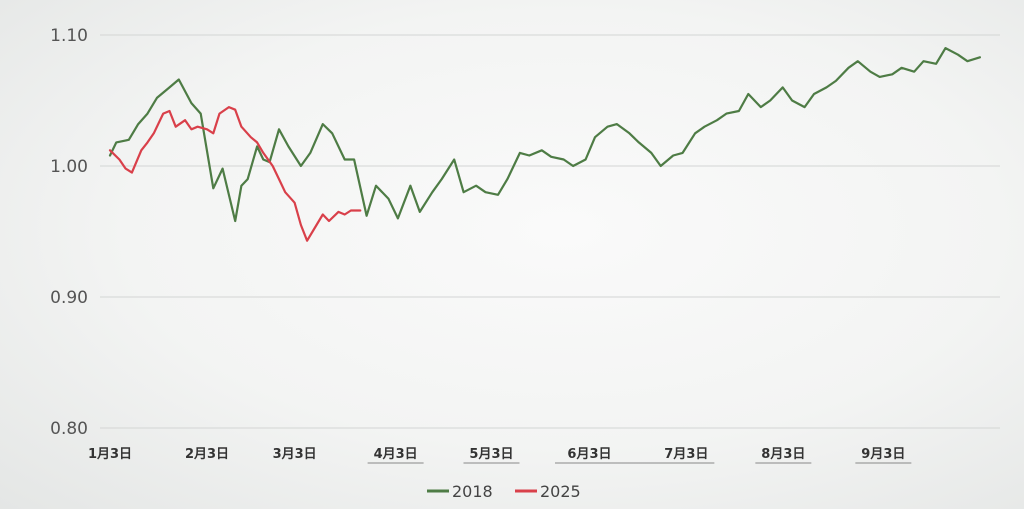 The height and width of the screenshot is (509, 1024). What do you see at coordinates (110, 454) in the screenshot?
I see `x-tick-label: 1月3日` at bounding box center [110, 454].